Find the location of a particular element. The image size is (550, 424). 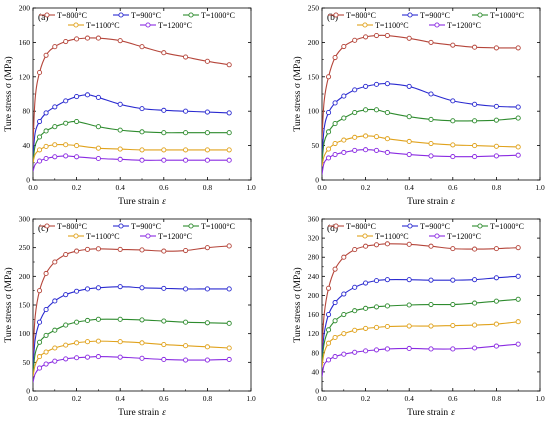

y-tick-label: 360 is located at coordinates (314, 219).